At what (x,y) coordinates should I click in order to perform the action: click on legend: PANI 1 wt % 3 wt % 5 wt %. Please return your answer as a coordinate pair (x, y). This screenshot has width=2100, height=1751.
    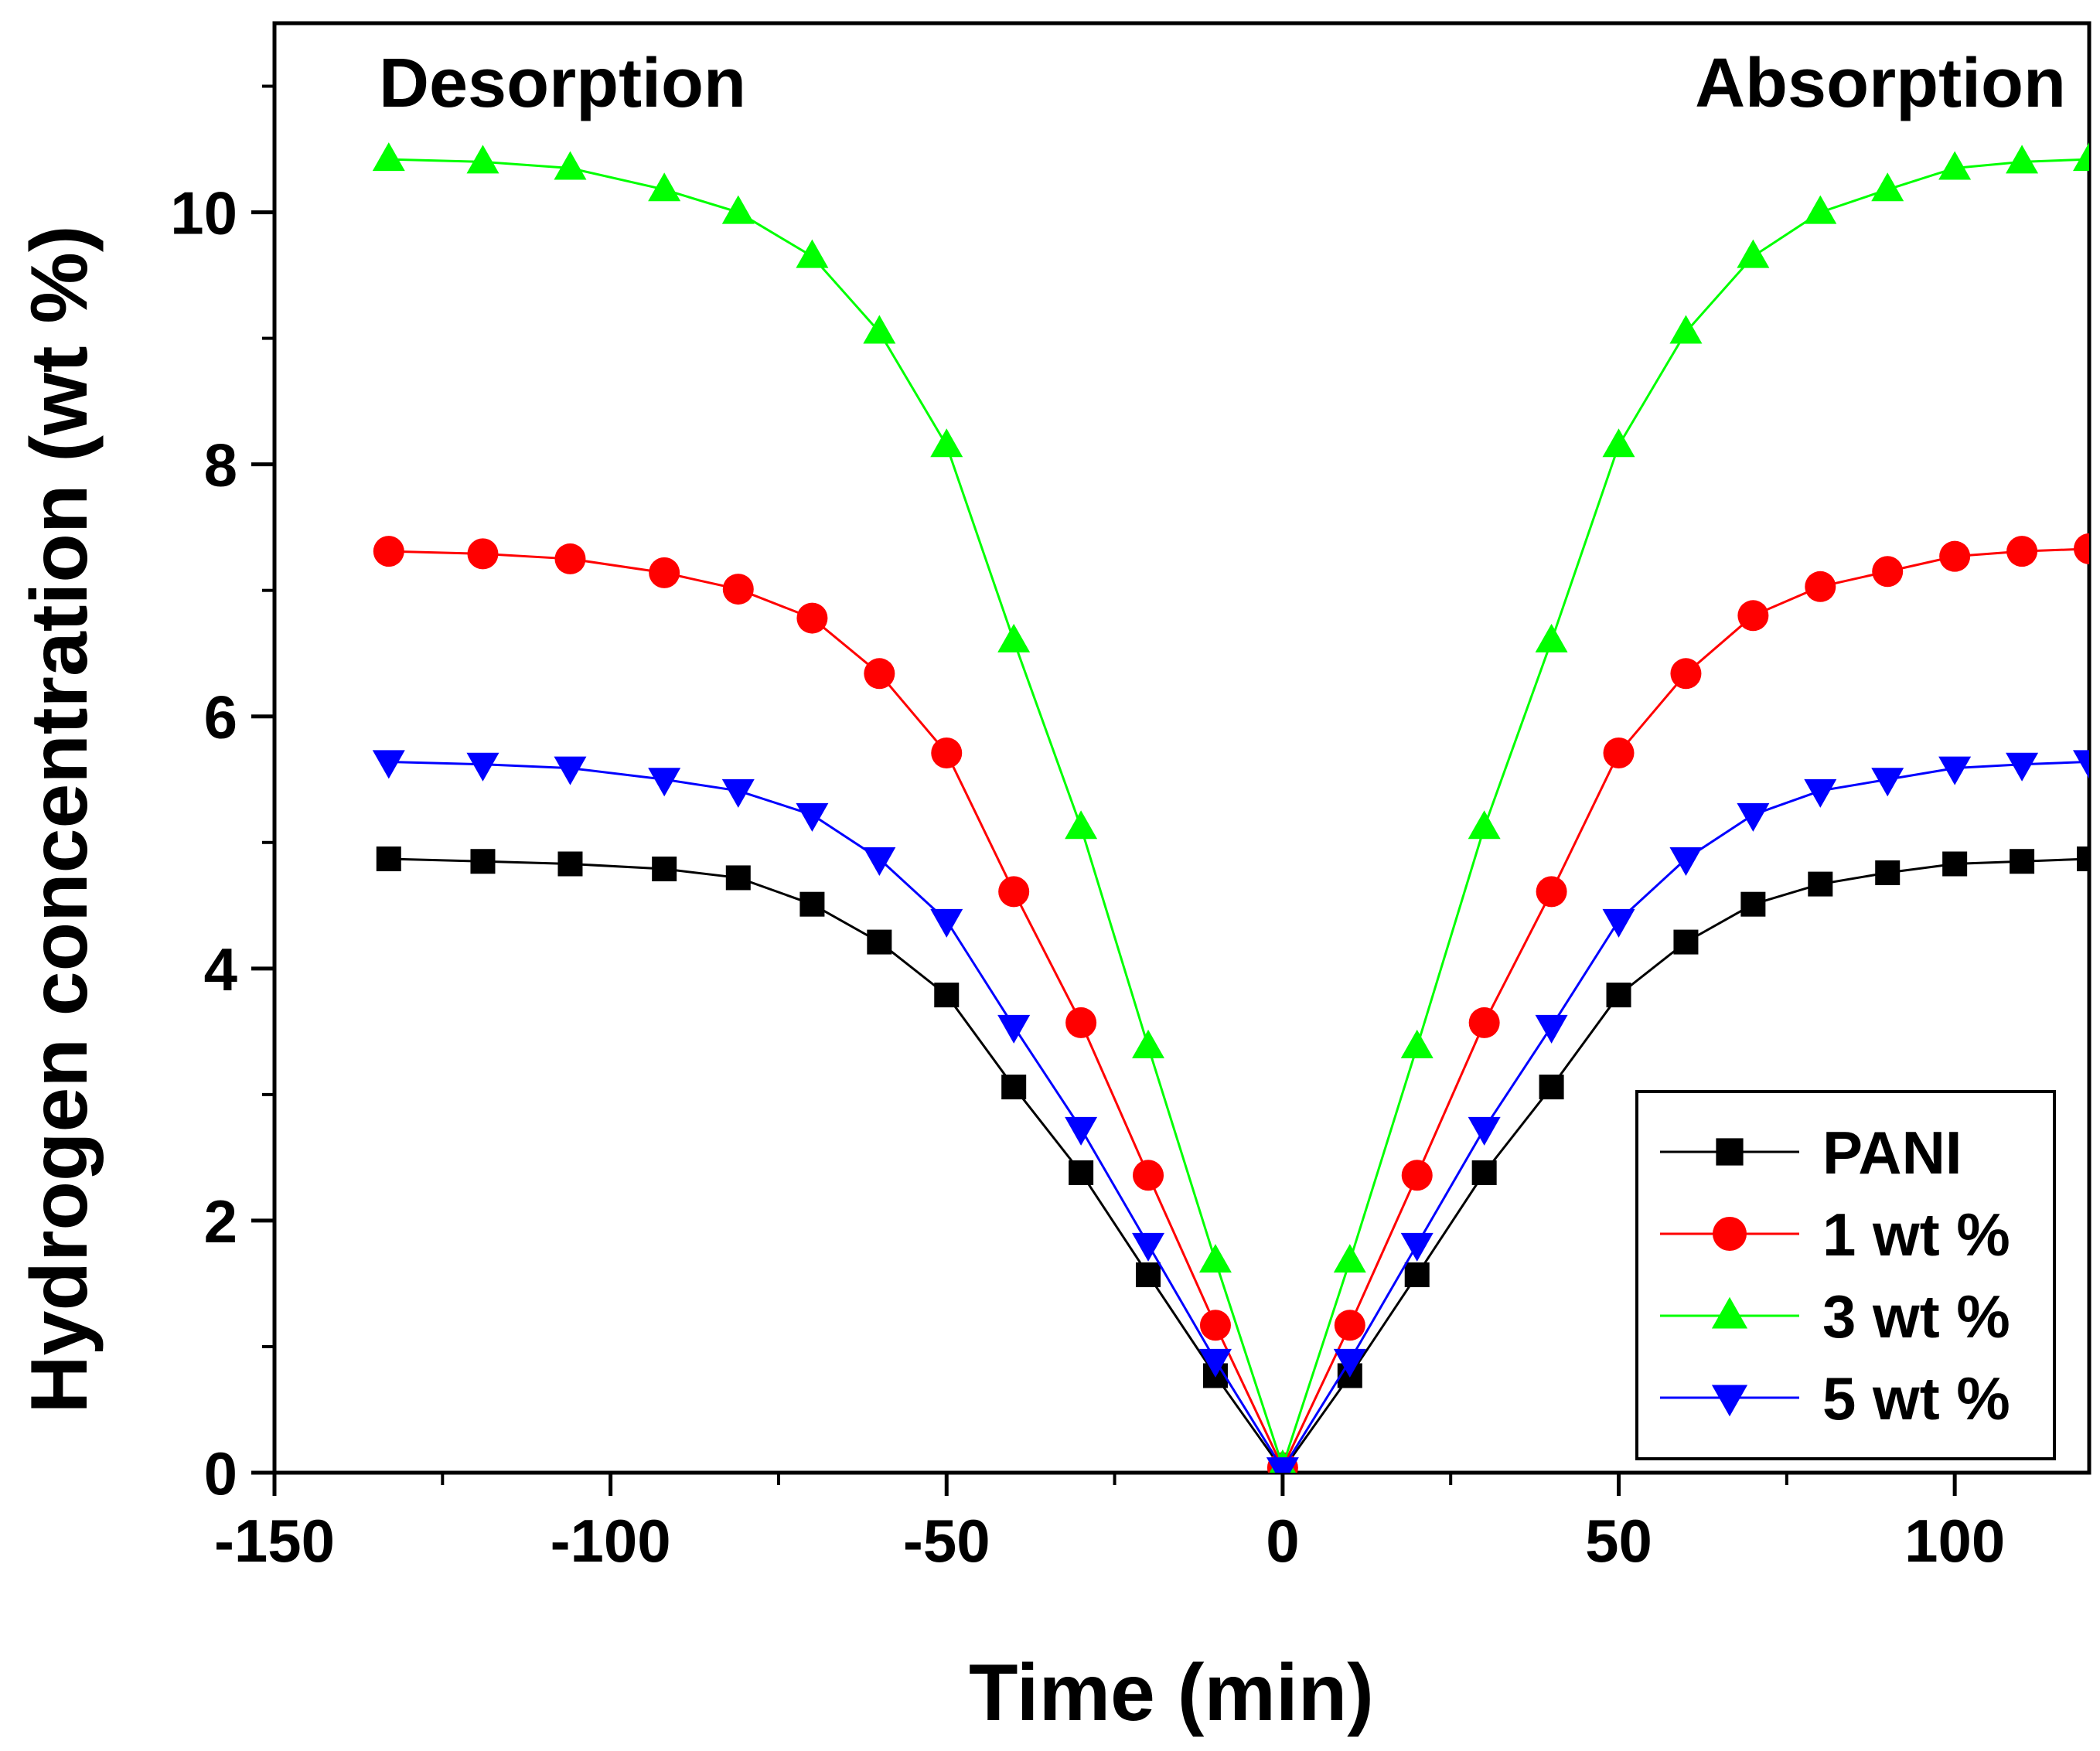
    Looking at the image, I should click on (1845, 1275).